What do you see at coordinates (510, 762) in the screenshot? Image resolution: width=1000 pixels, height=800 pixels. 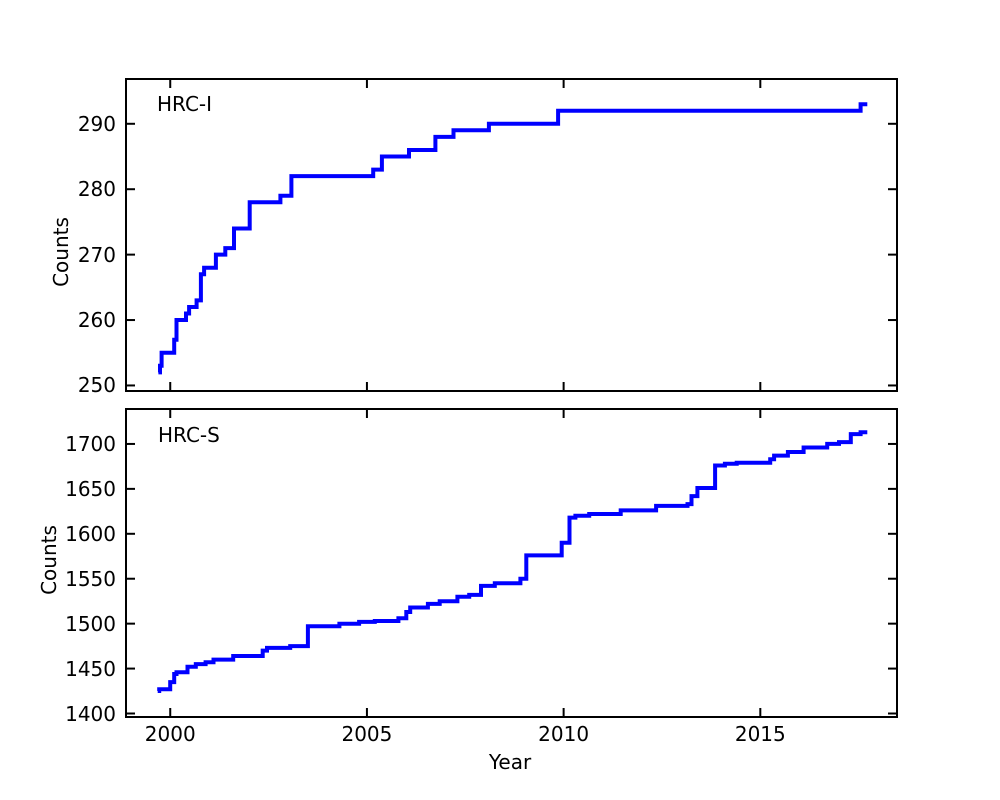 I see `x-axis-title: Year` at bounding box center [510, 762].